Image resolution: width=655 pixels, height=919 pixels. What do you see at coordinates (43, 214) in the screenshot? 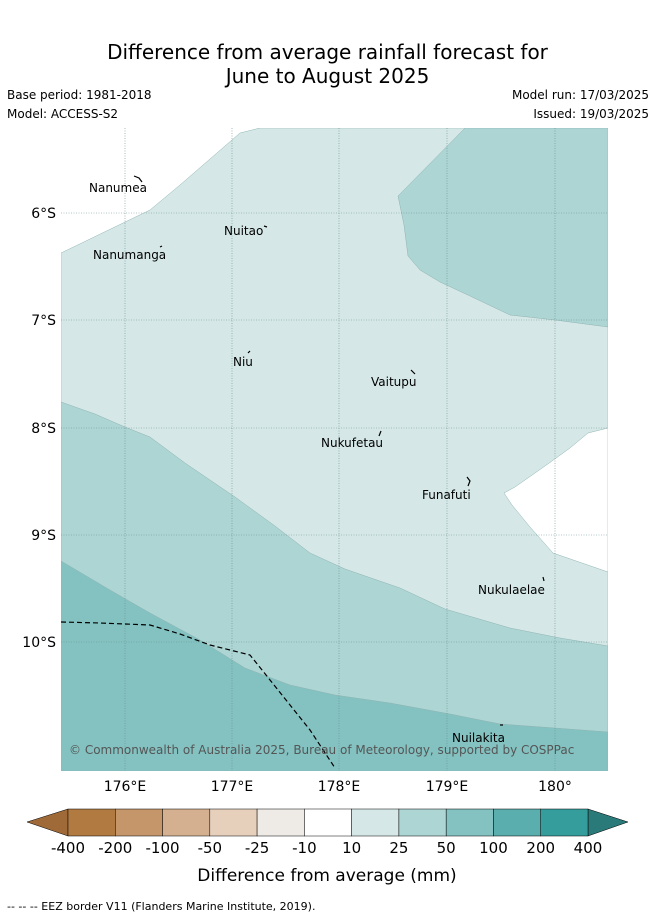
I see `lat-label-6s: 6°S` at bounding box center [43, 214].